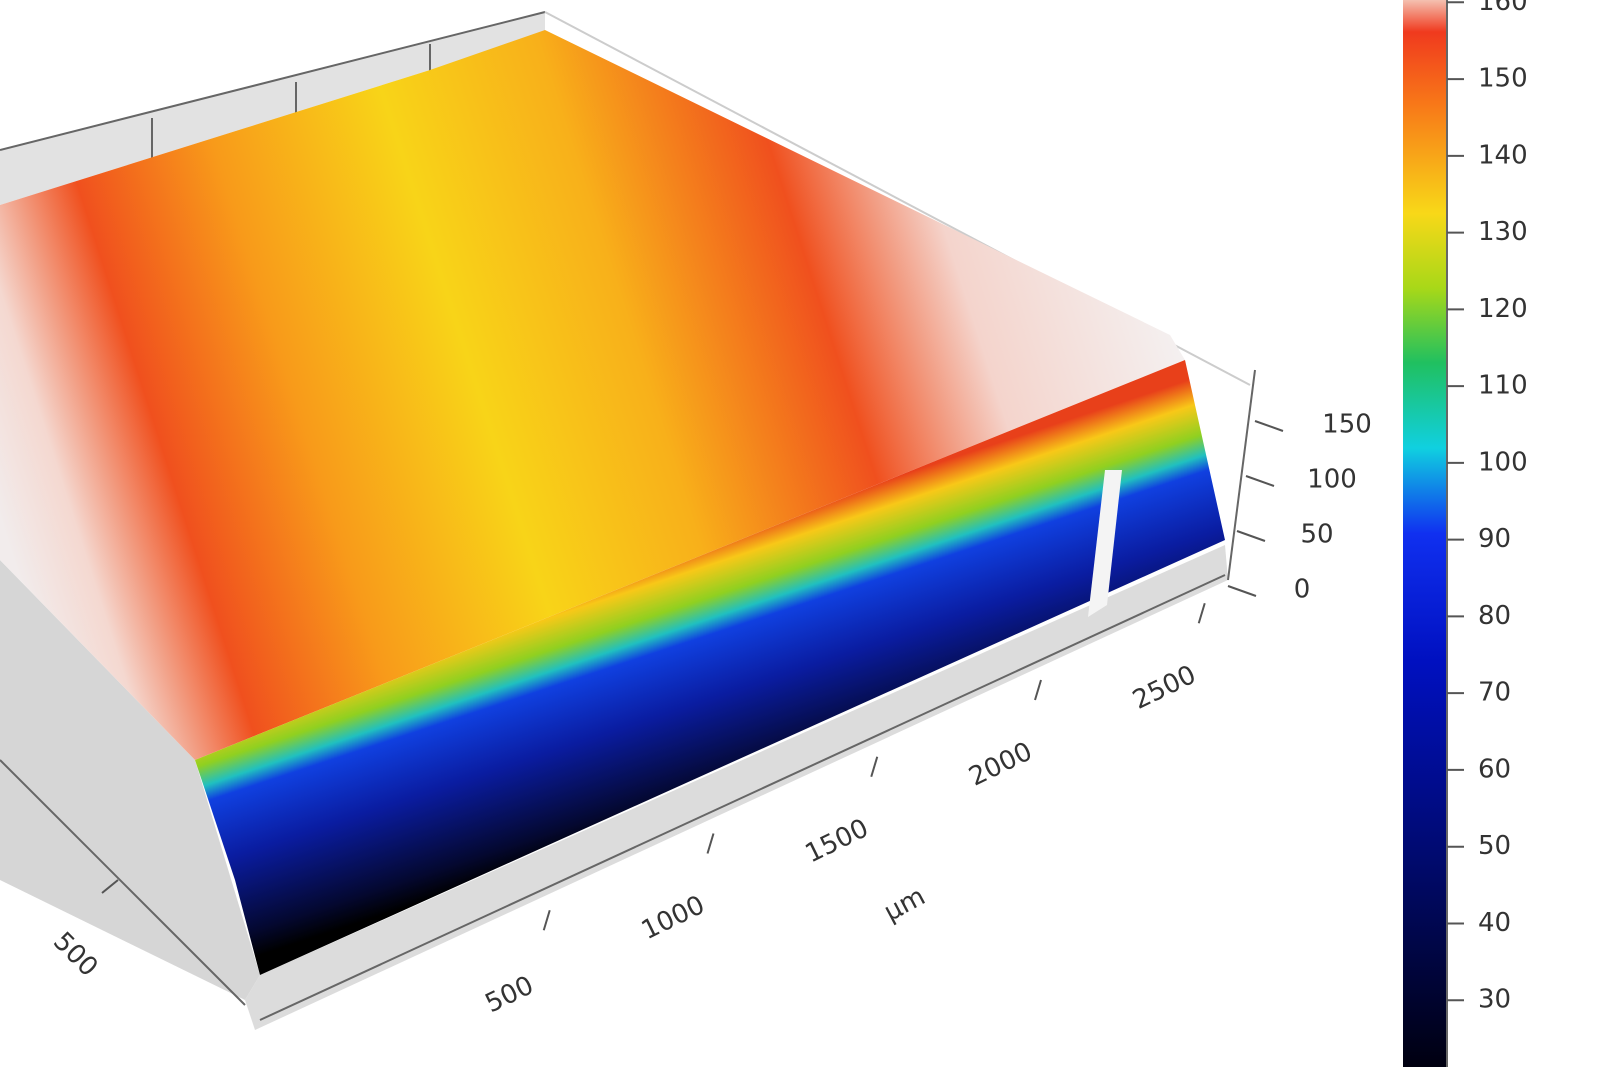 This screenshot has height=1067, width=1600. What do you see at coordinates (1494, 846) in the screenshot?
I see `colorbar-tick-label: 50` at bounding box center [1494, 846].